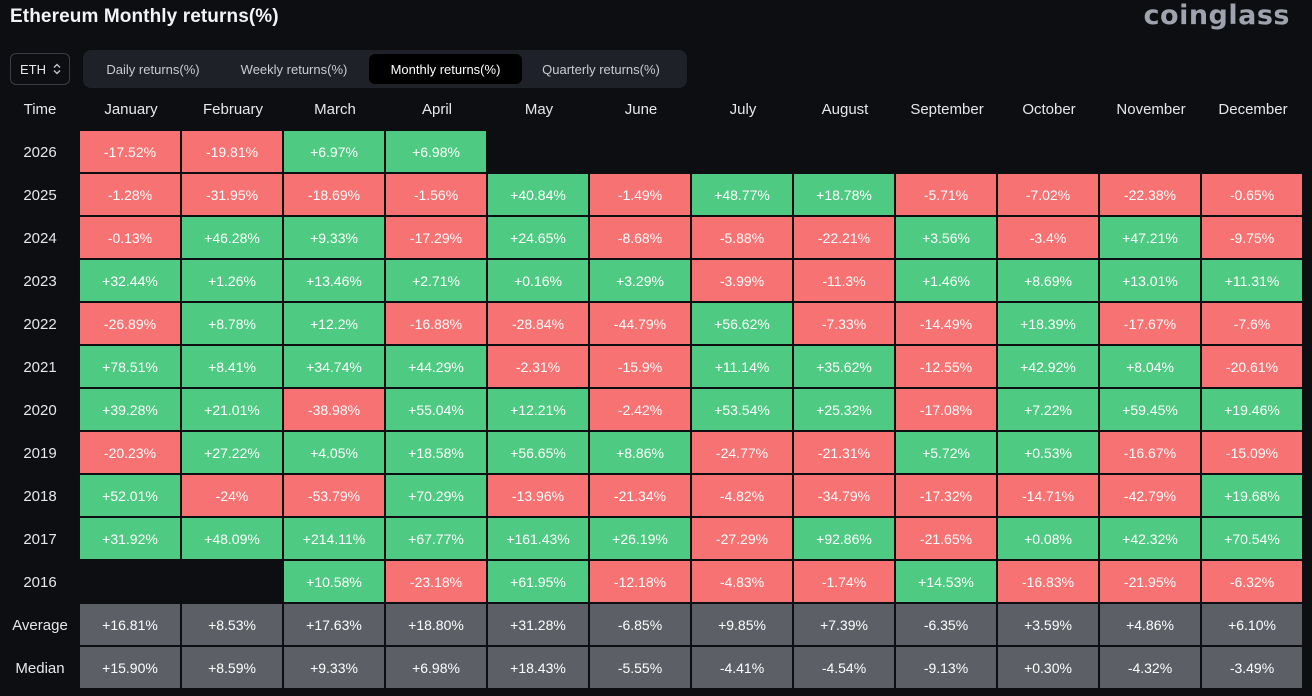 The image size is (1312, 696). Describe the element at coordinates (1253, 539) in the screenshot. I see `return-cell-2017-december: +70.54%` at that location.